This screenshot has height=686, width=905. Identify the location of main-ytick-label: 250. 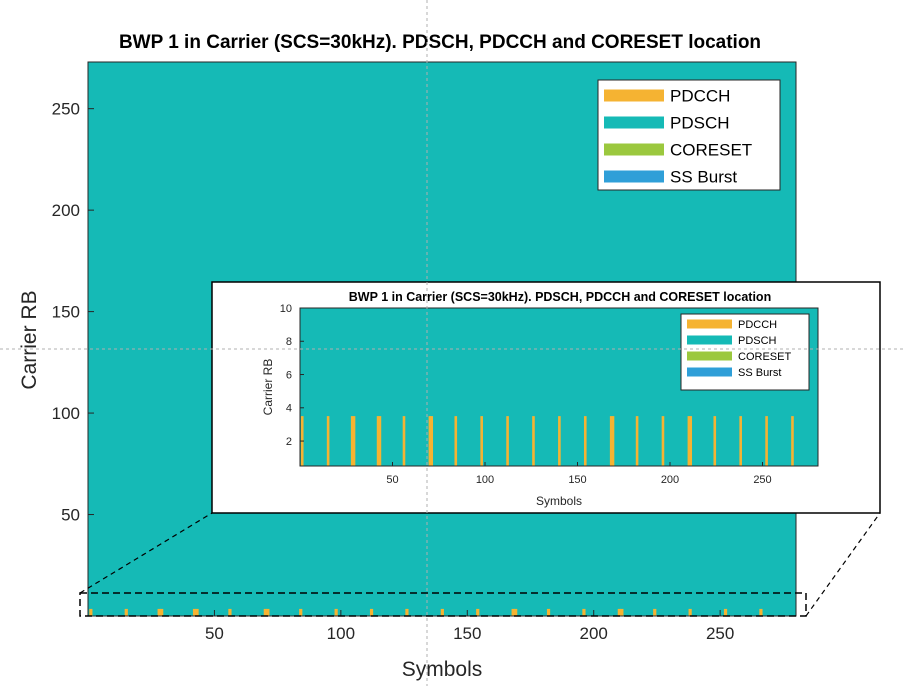
(66, 109).